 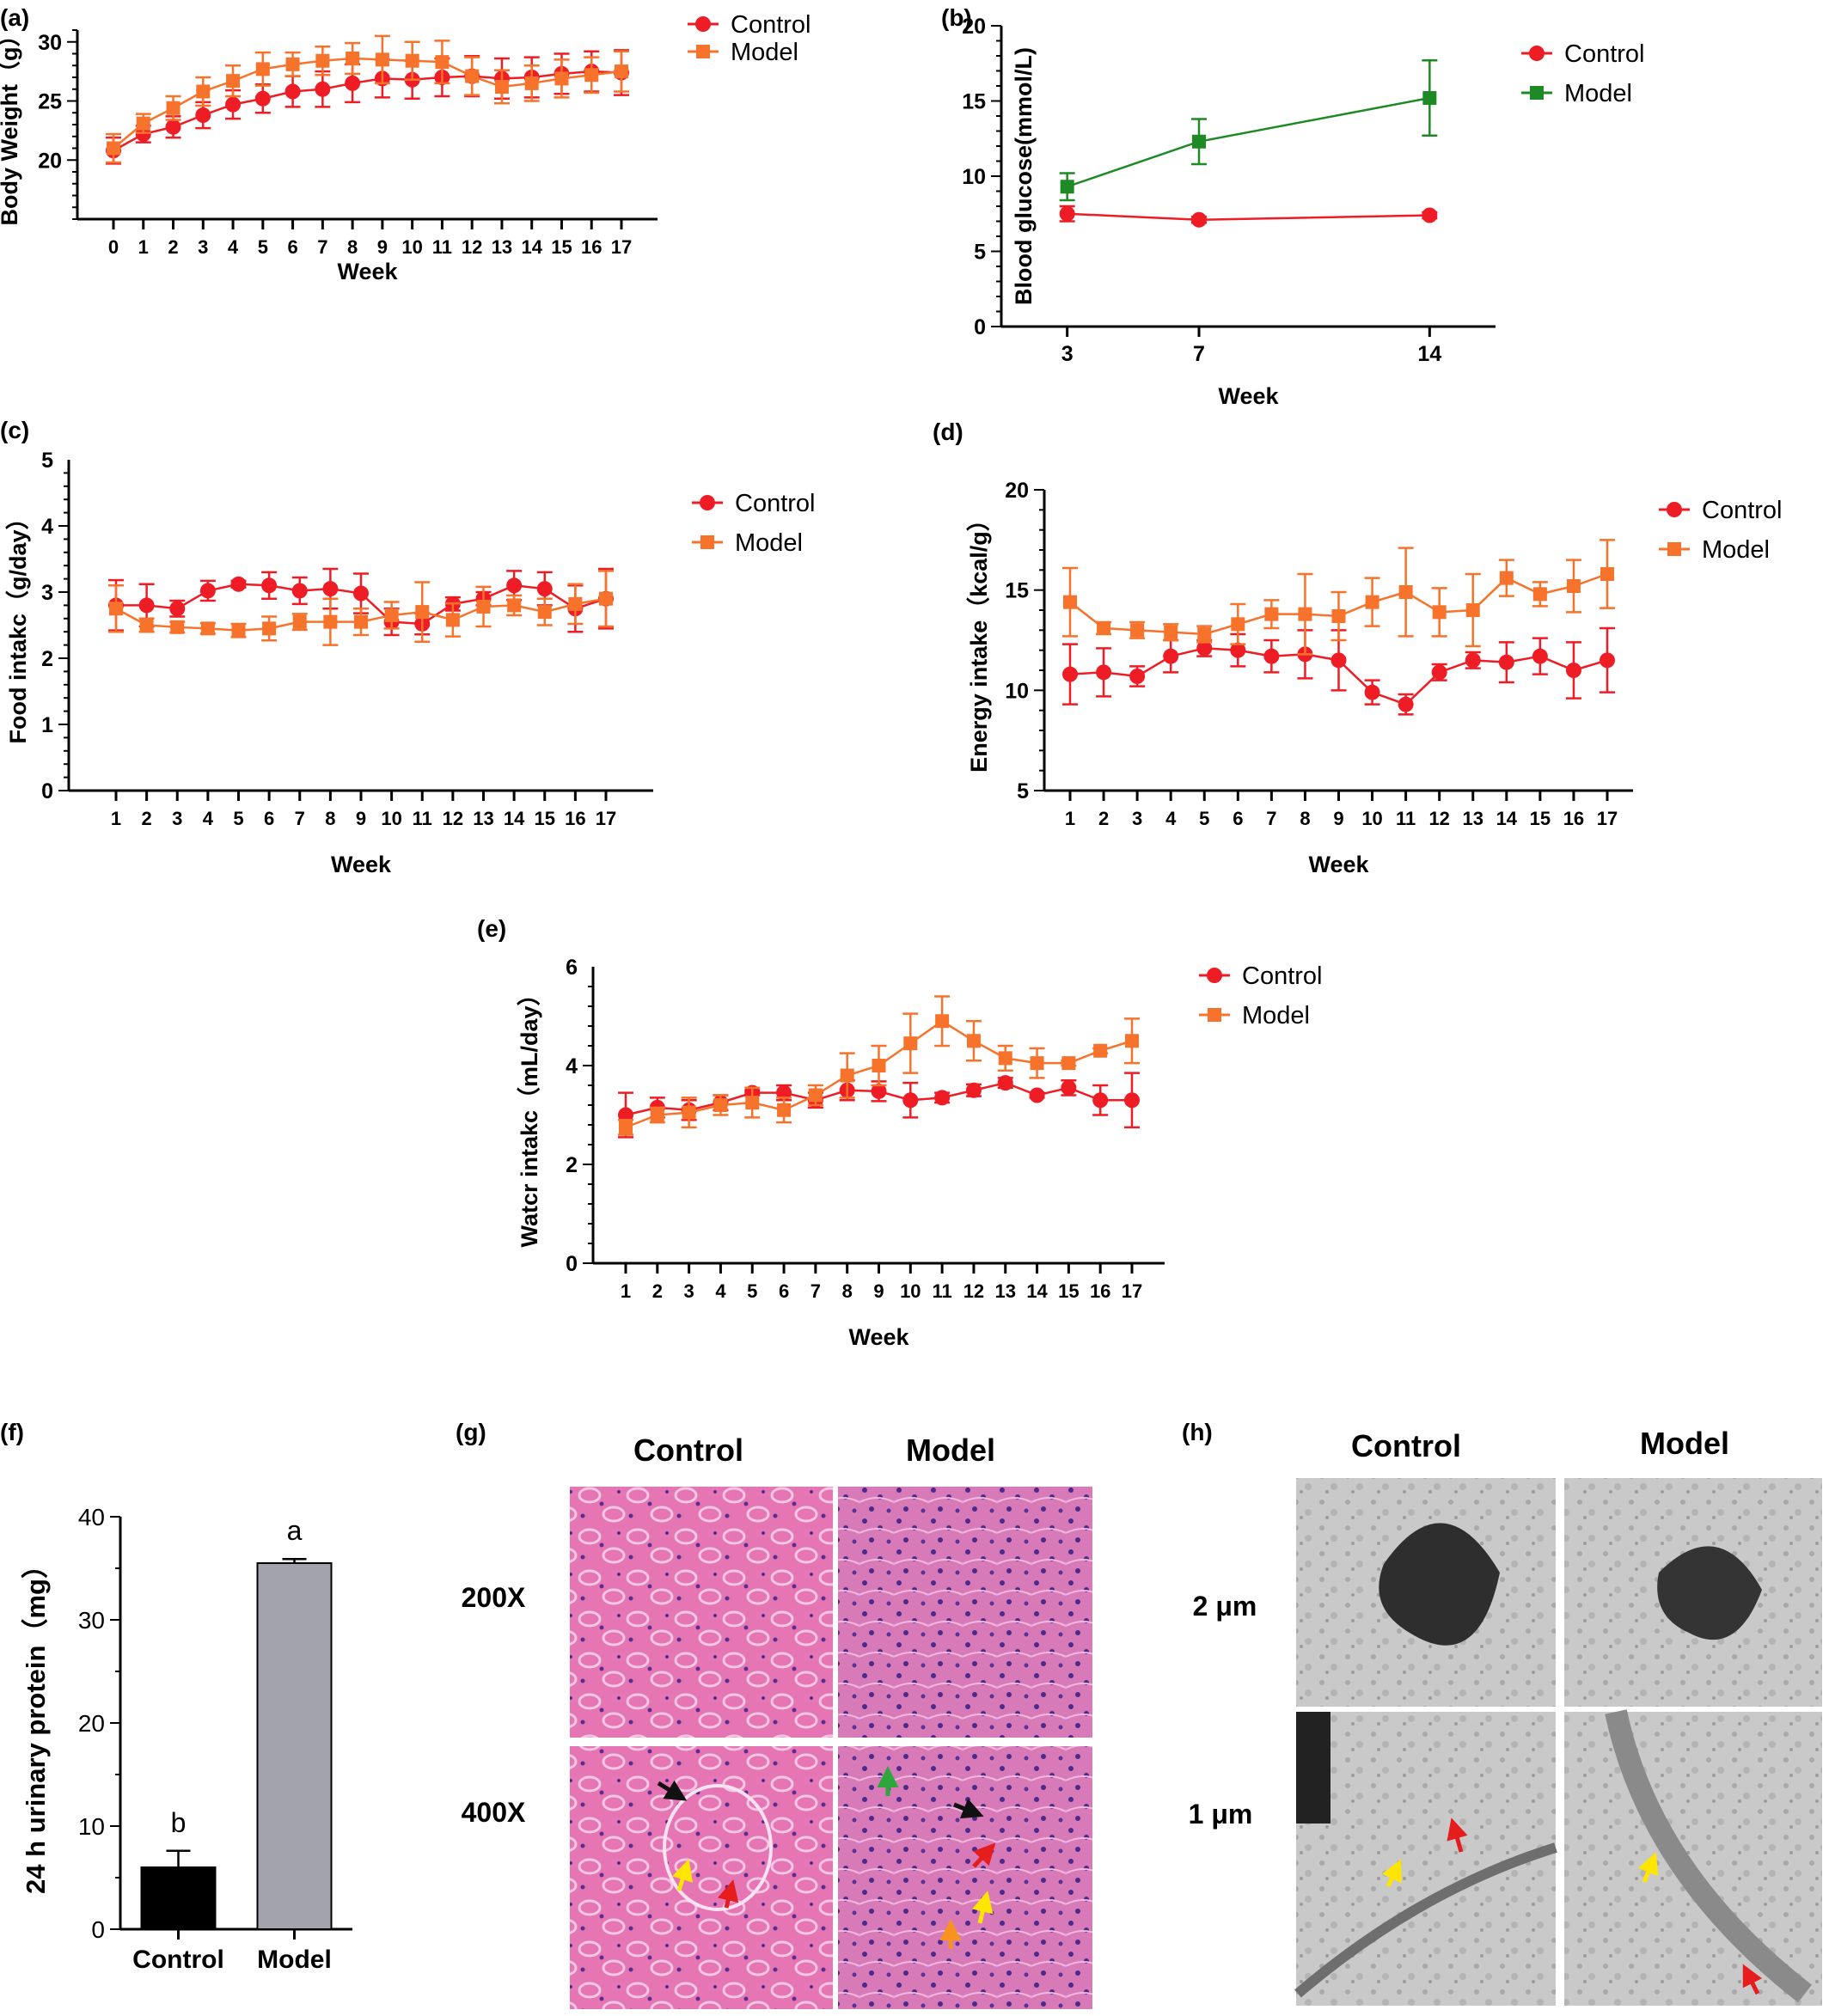 What do you see at coordinates (606, 819) in the screenshot?
I see `x-tick-label: 17` at bounding box center [606, 819].